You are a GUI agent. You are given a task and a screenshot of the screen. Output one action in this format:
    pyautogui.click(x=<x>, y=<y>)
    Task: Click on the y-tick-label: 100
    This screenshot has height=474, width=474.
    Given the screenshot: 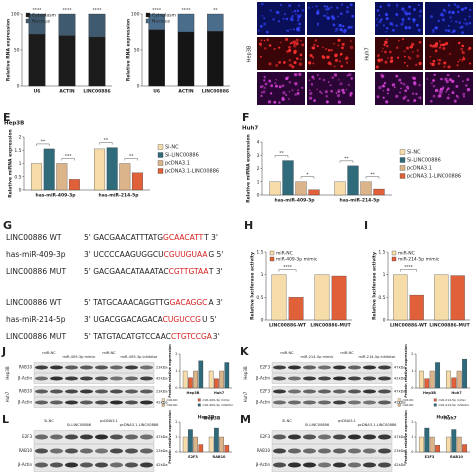 What is the action you would take?
    pyautogui.click(x=15, y=15)
    